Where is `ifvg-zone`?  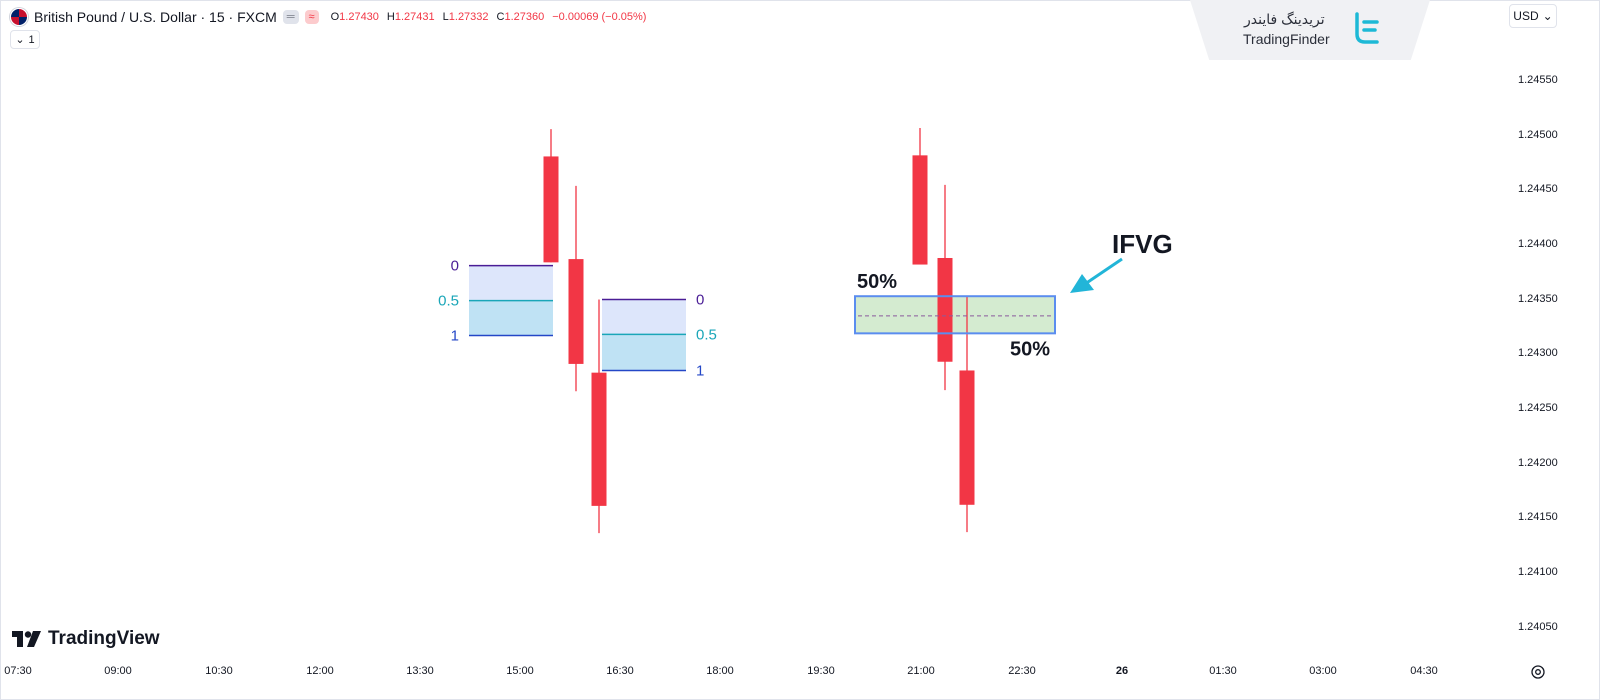
ifvg-zone is located at coordinates (955, 315).